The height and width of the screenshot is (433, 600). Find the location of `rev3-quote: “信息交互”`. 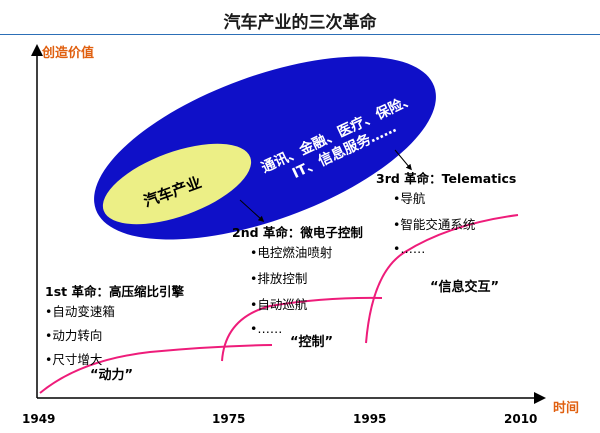

rev3-quote: “信息交互” is located at coordinates (464, 287).